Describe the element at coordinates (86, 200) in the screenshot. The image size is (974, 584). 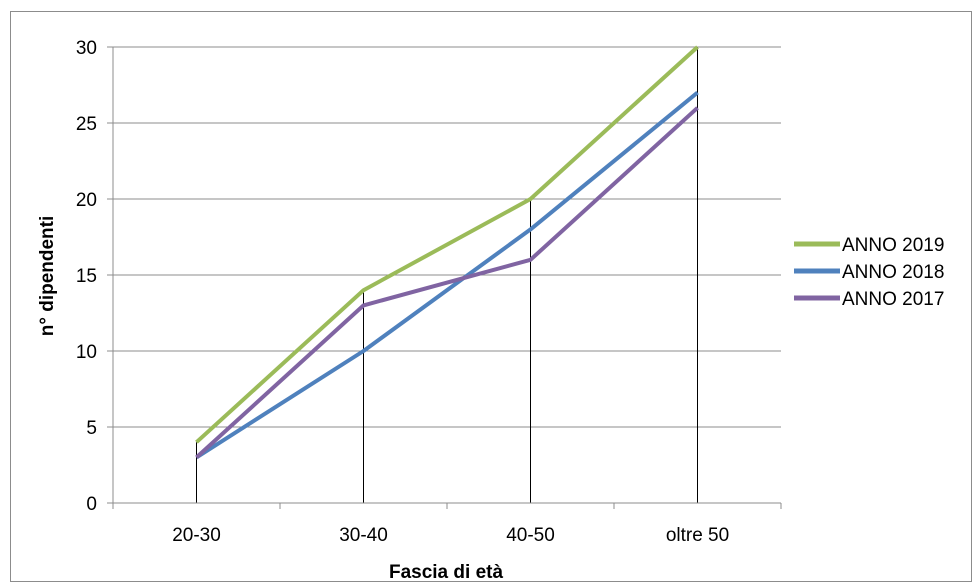
I see `y-tick-label-20: 20` at that location.